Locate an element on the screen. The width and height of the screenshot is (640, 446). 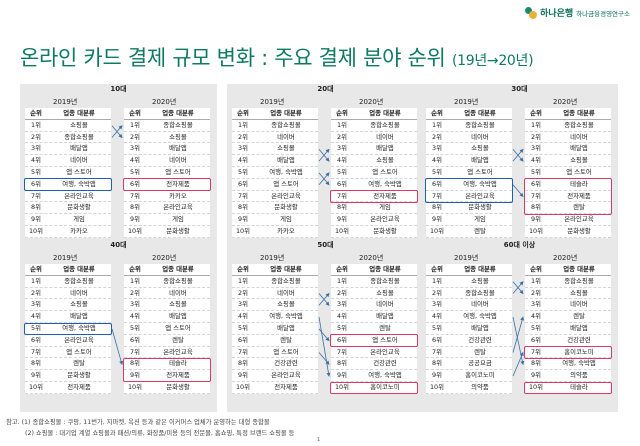
group-label: 50대 is located at coordinates (325, 245).